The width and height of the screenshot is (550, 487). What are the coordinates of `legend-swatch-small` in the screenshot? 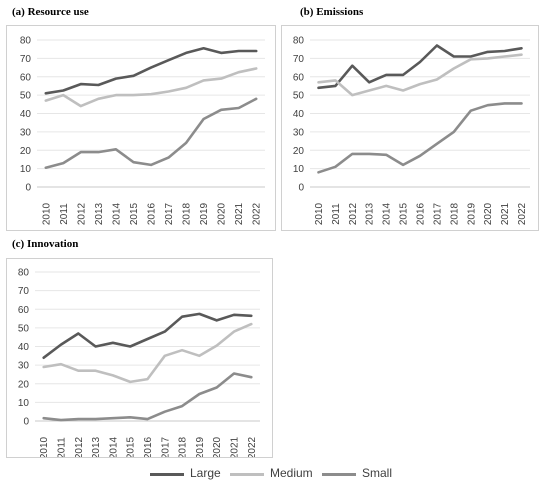 It's located at (339, 474).